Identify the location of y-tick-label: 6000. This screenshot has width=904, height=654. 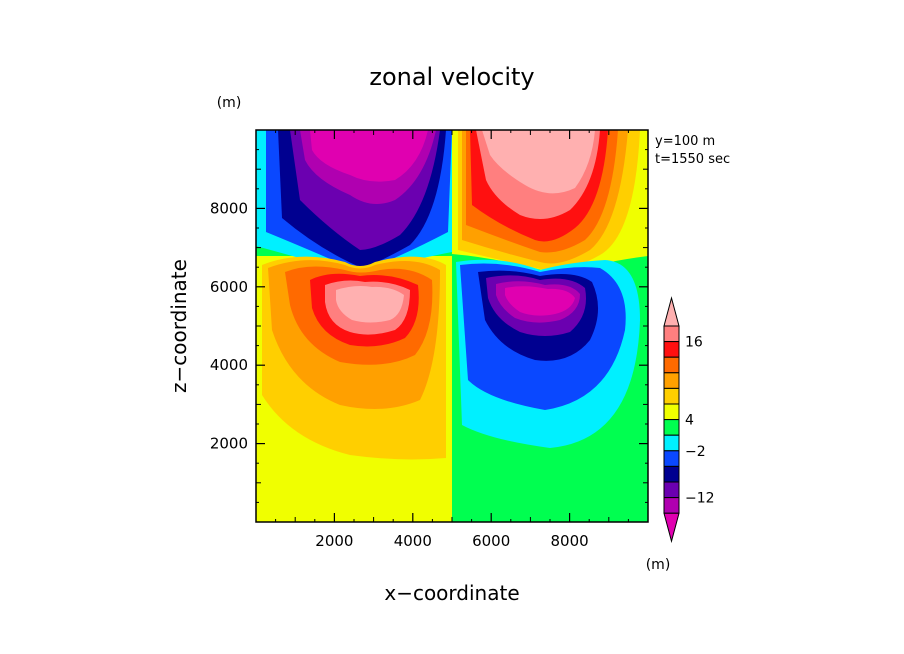
(229, 287).